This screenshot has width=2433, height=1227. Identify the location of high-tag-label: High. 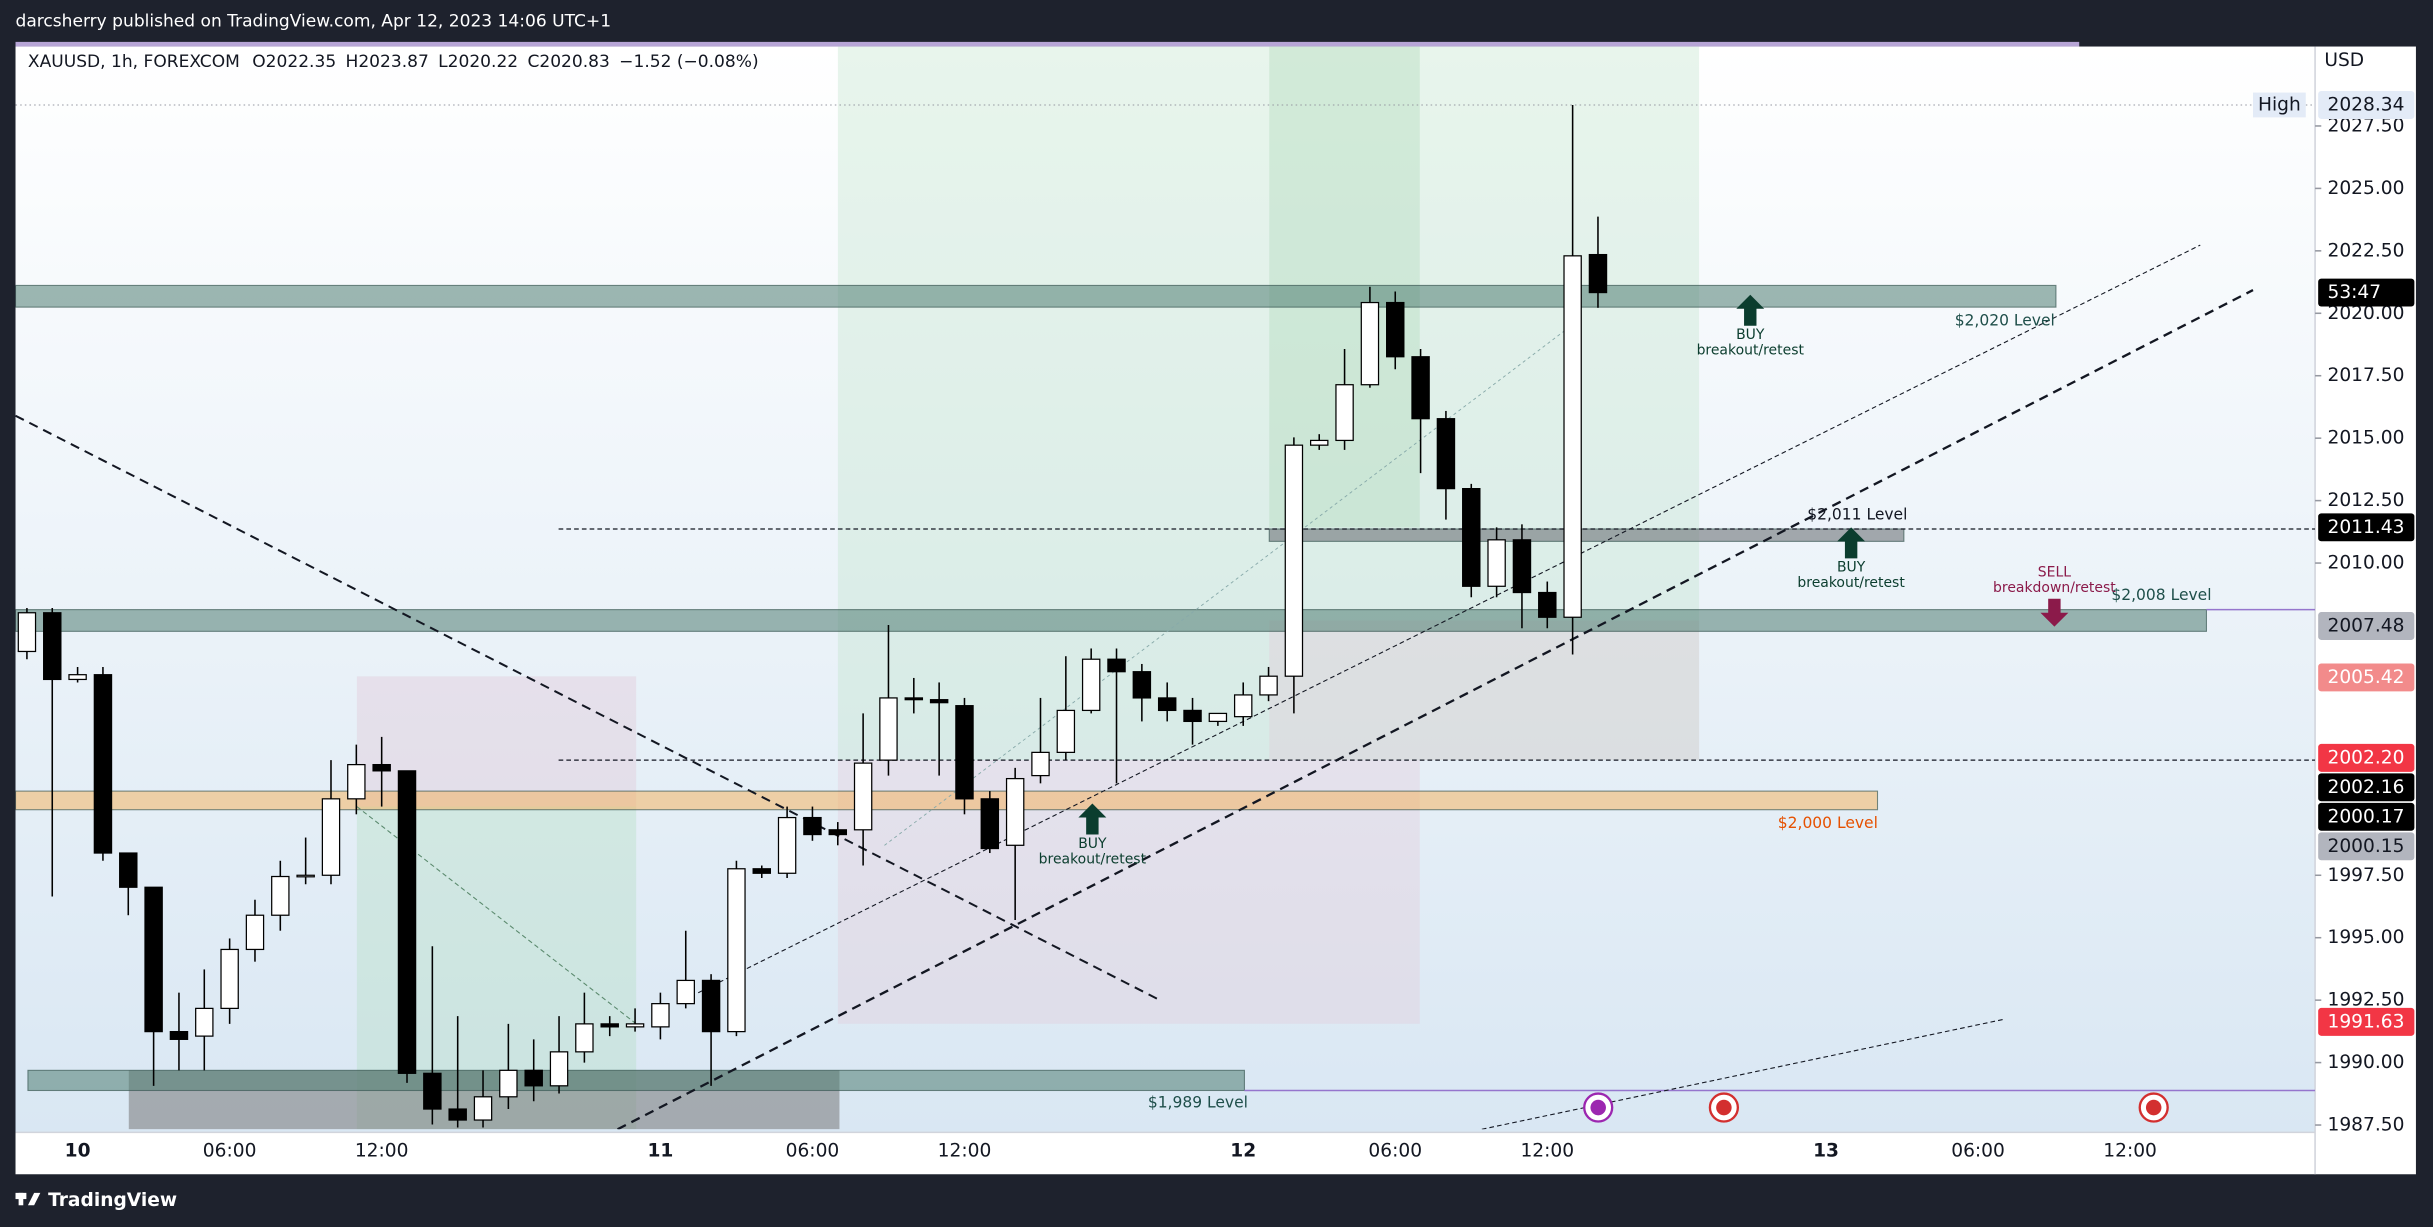
(2279, 104).